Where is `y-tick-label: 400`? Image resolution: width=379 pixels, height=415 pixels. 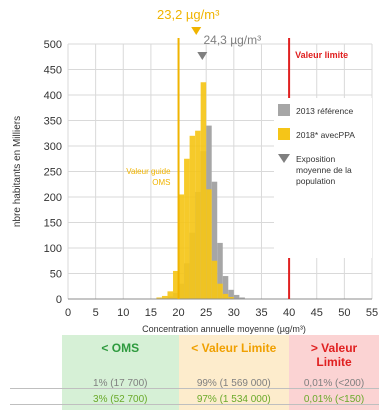
y-tick-label: 400 is located at coordinates (53, 96).